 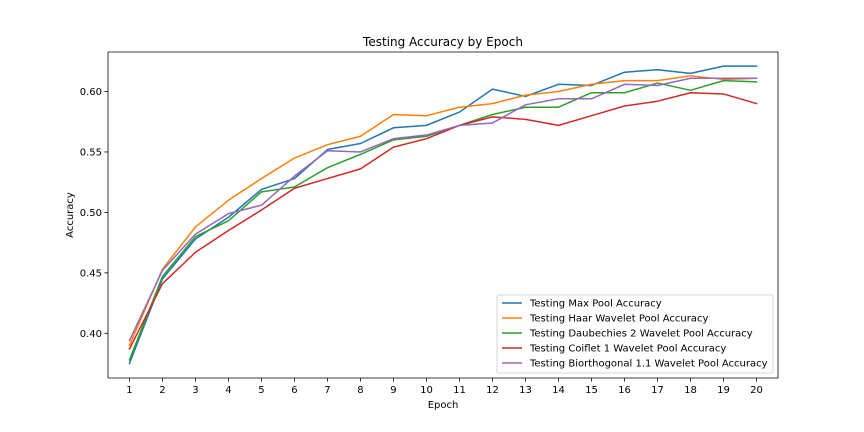 What do you see at coordinates (756, 390) in the screenshot?
I see `x-tick-label: 20` at bounding box center [756, 390].